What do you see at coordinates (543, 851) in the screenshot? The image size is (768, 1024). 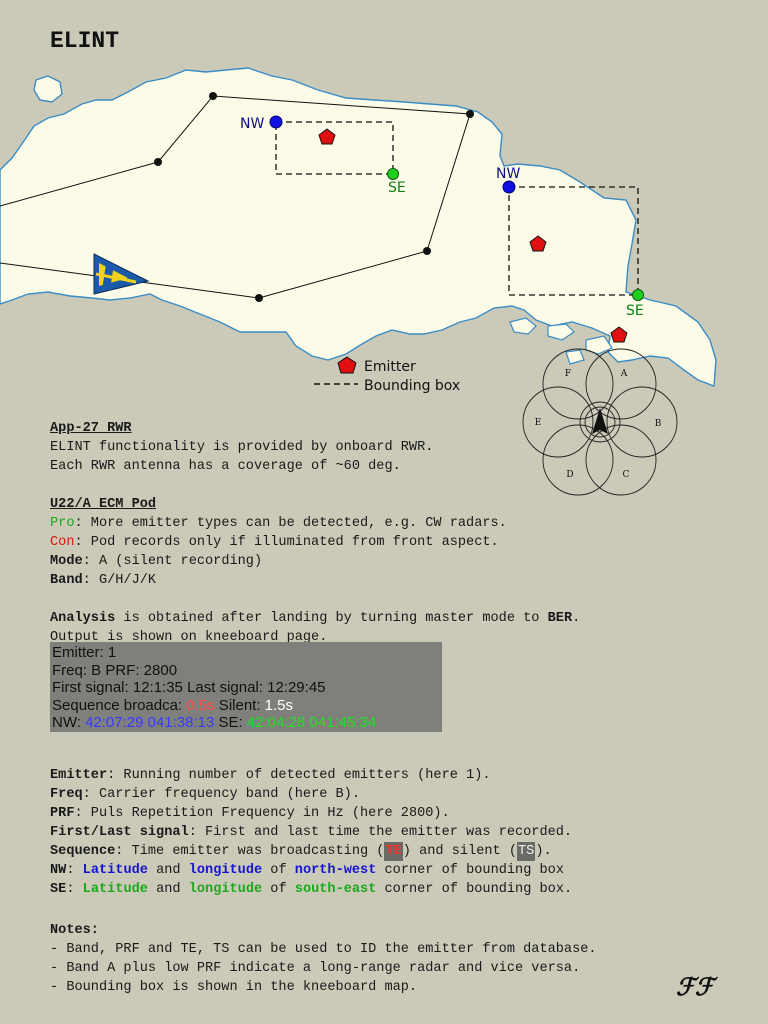 I see `def-seq-text-c: ).` at bounding box center [543, 851].